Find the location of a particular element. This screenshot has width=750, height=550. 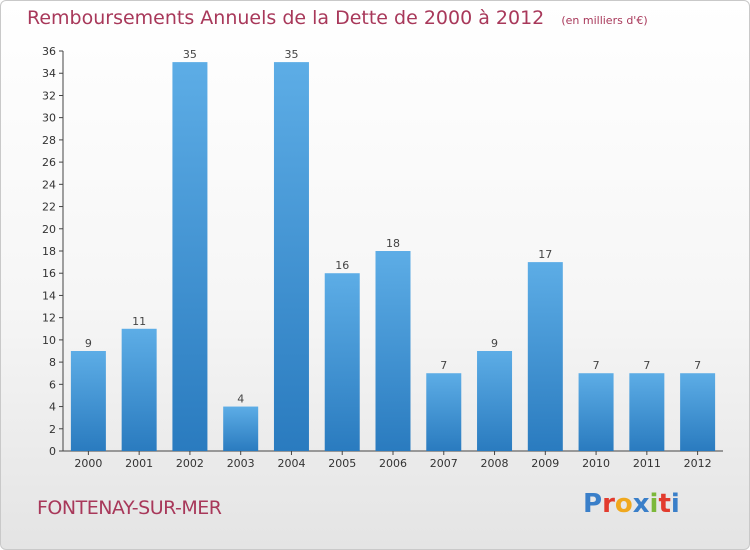

y-tick-label: 10 is located at coordinates (49, 340).